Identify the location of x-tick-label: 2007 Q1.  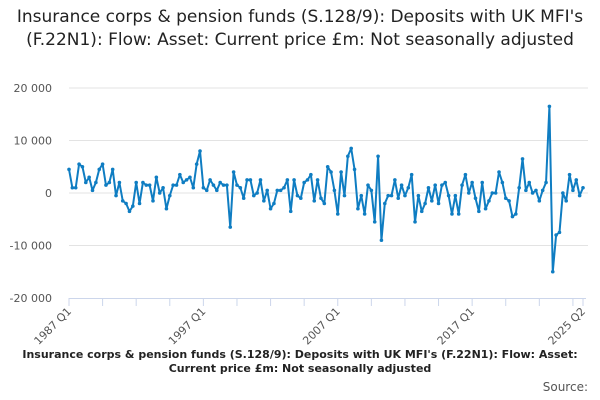
(321, 326).